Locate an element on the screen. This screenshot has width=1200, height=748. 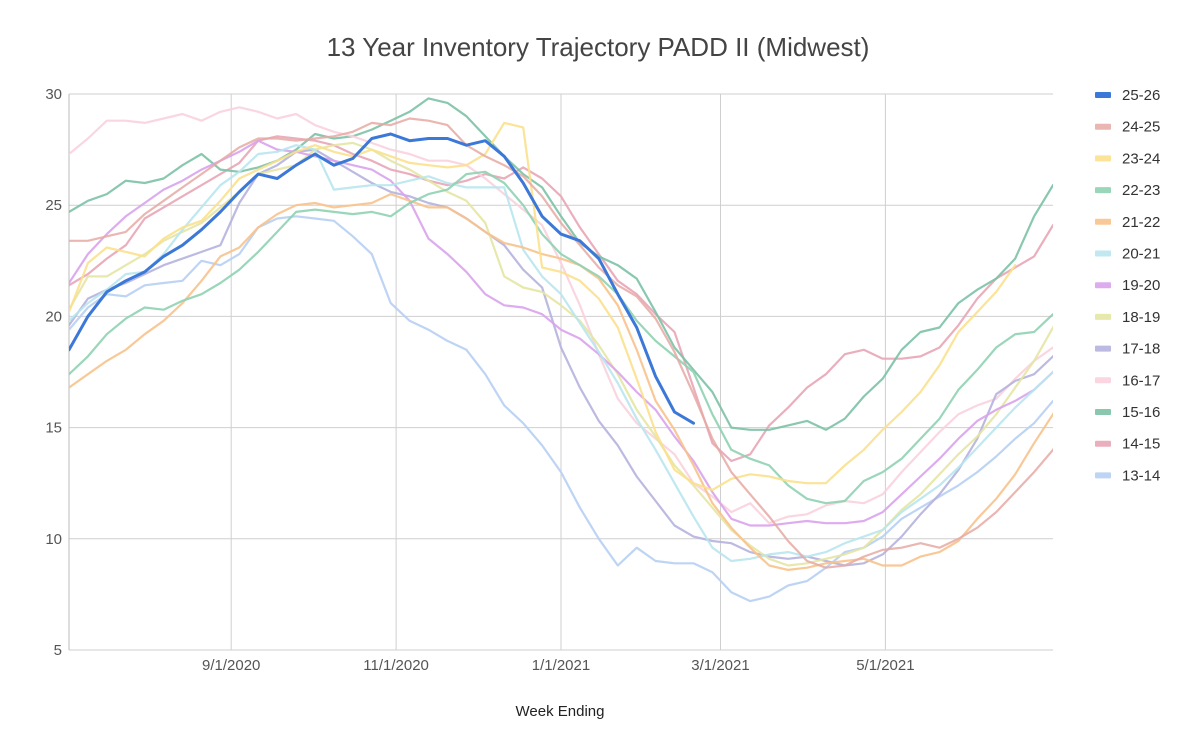
x-tick-label: 9/1/2020 is located at coordinates (231, 665).